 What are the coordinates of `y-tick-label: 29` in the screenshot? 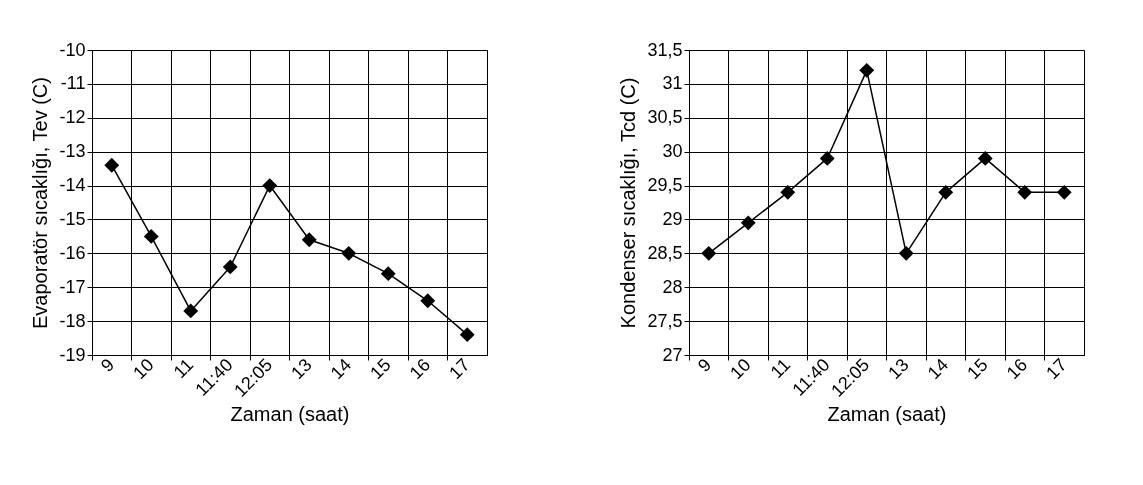 It's located at (672, 218).